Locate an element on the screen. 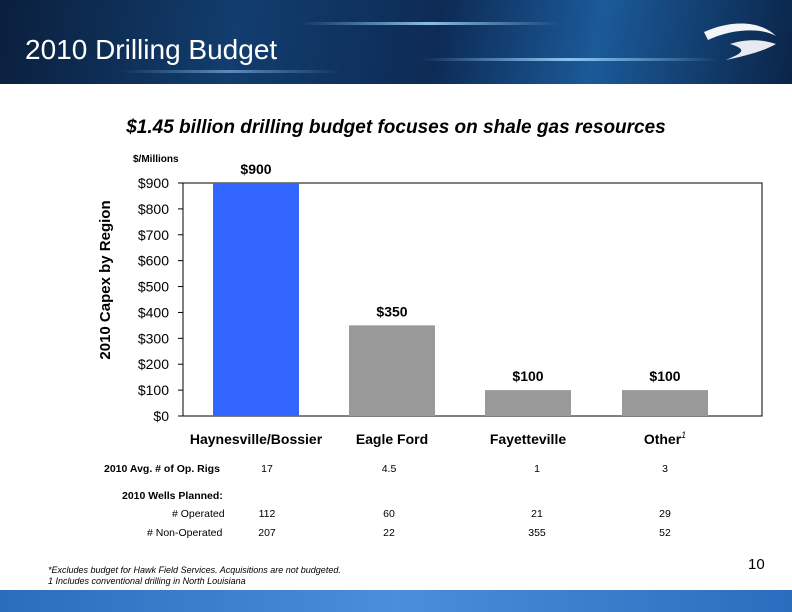 This screenshot has width=792, height=612. y-tick-label: $0 is located at coordinates (161, 416).